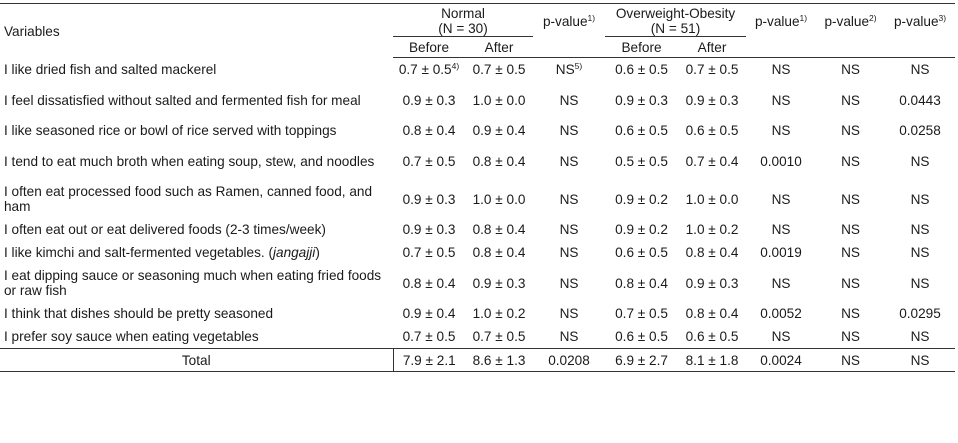  I want to click on cell-pvalue1: 0.0010, so click(781, 161).